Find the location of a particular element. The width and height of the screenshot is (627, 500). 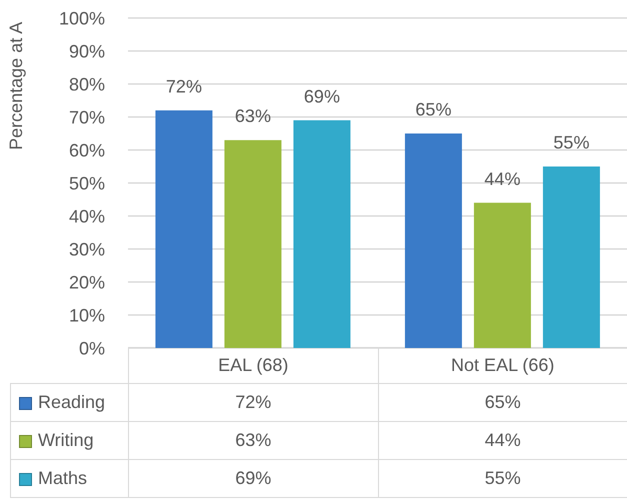

y-tick-label: 0% is located at coordinates (91, 348).